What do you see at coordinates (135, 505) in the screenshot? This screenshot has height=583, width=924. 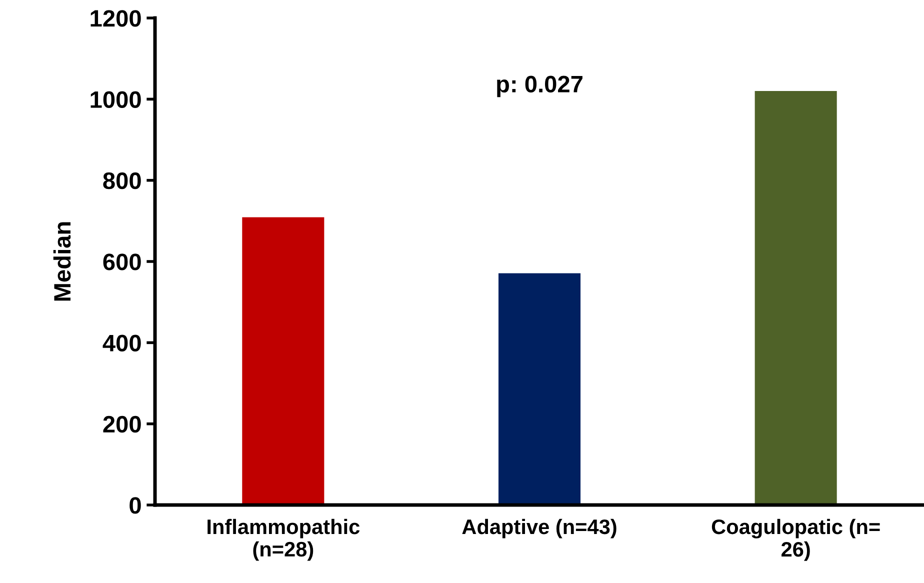 I see `y-tick-label: 0` at bounding box center [135, 505].